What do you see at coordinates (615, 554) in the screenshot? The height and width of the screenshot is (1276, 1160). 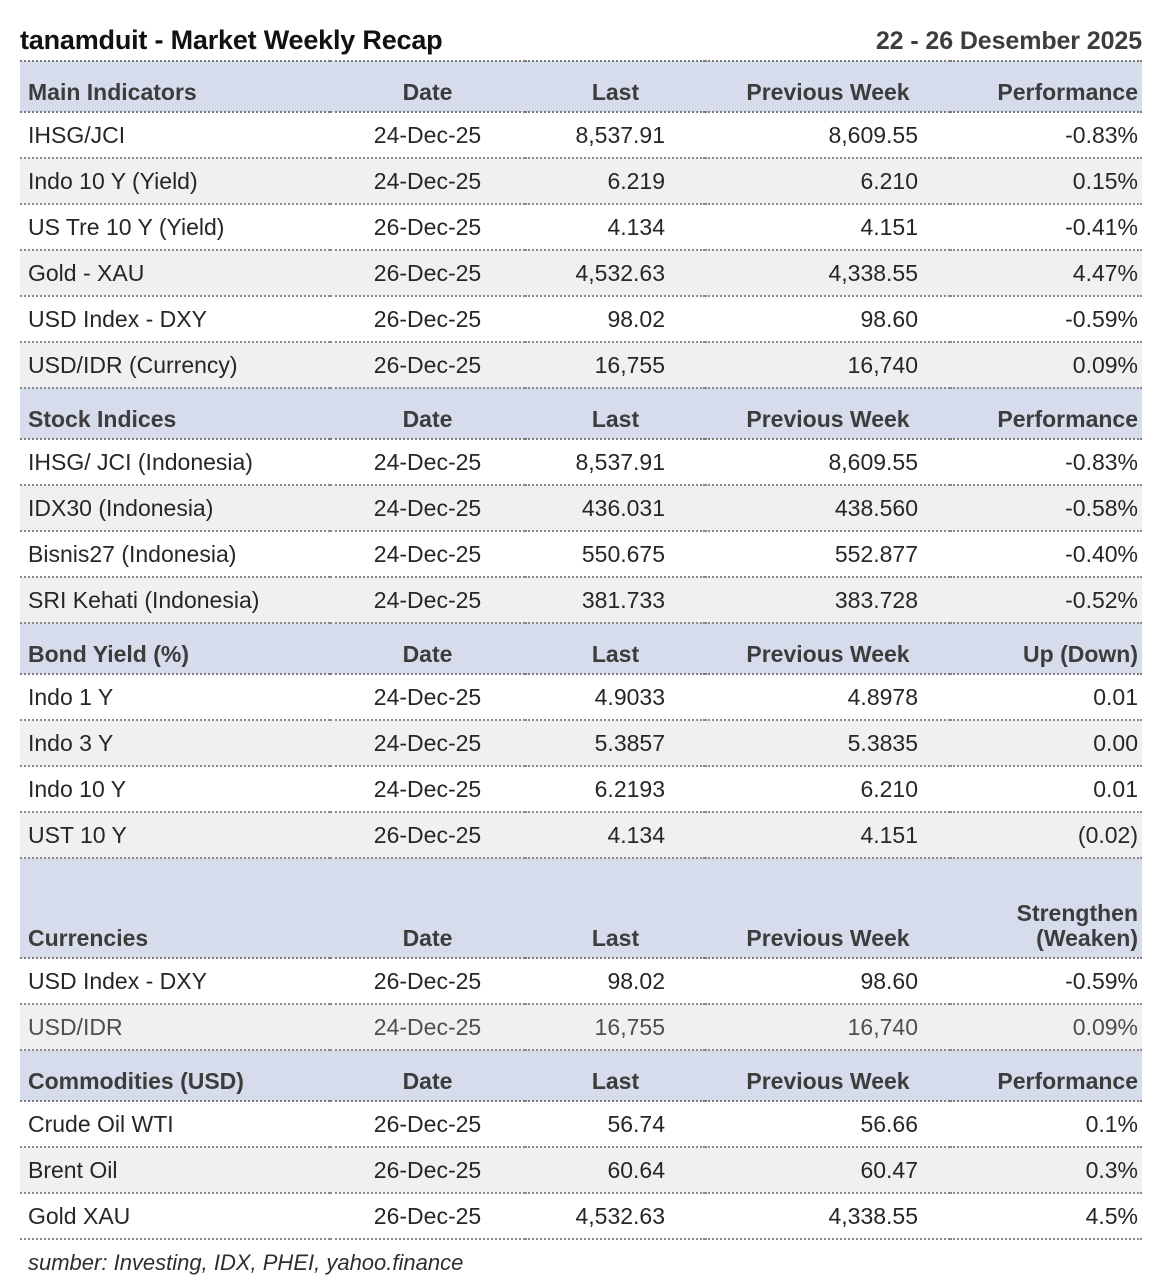 I see `cell-last: 550.675` at bounding box center [615, 554].